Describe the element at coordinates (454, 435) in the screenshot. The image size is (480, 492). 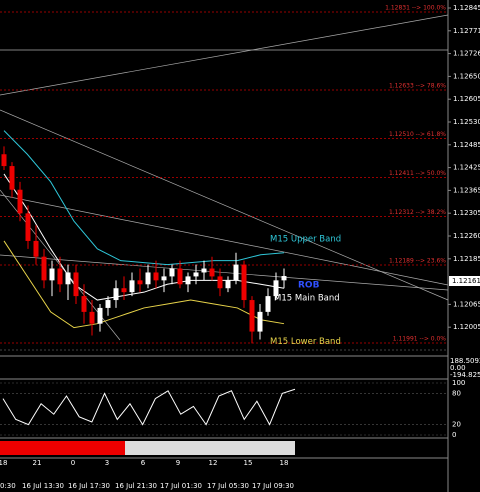
I see `stoch-label: 0` at that location.